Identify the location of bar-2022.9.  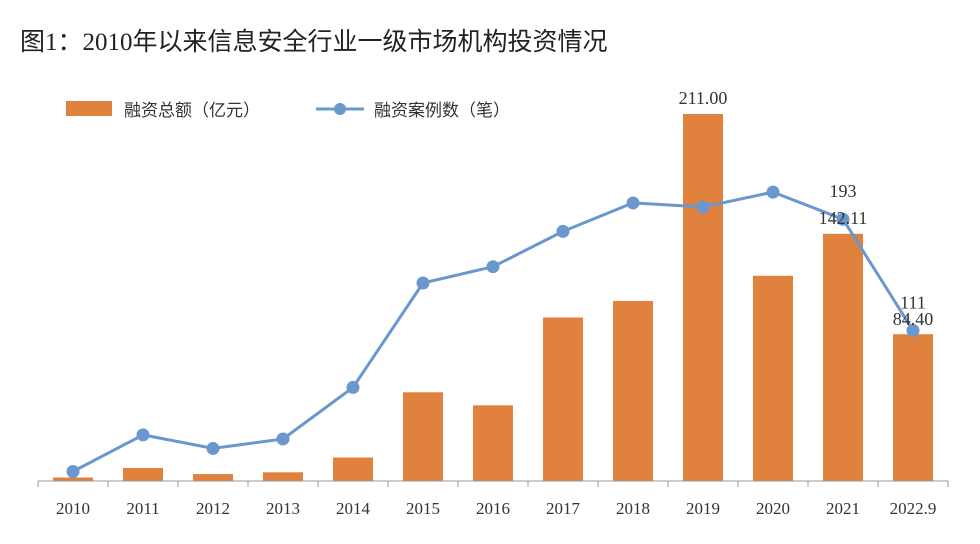
(913, 407).